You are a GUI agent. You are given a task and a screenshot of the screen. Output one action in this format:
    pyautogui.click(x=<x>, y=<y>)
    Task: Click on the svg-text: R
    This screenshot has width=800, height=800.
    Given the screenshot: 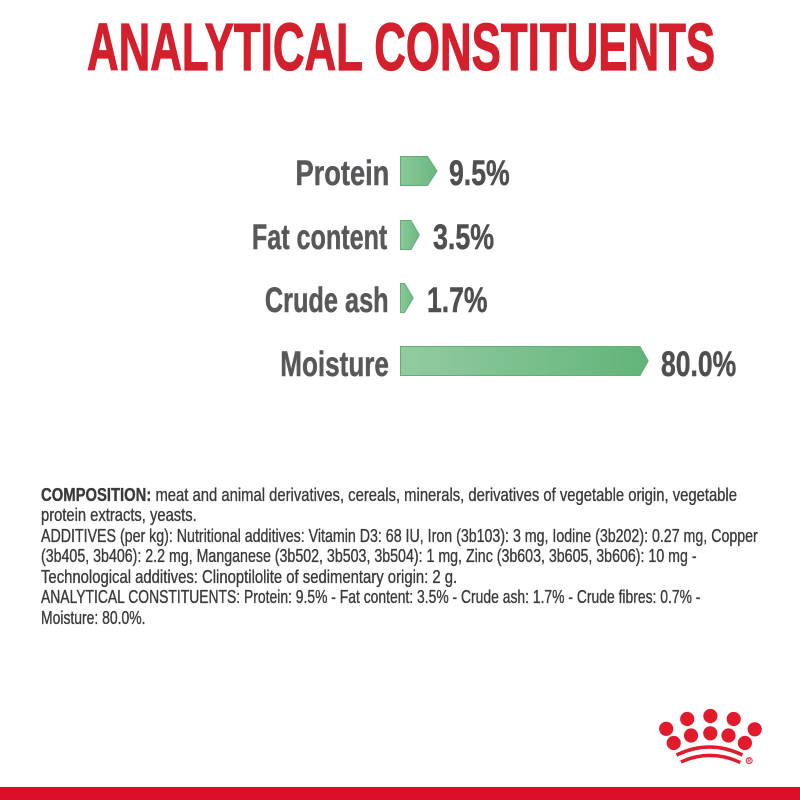 What is the action you would take?
    pyautogui.click(x=749, y=761)
    